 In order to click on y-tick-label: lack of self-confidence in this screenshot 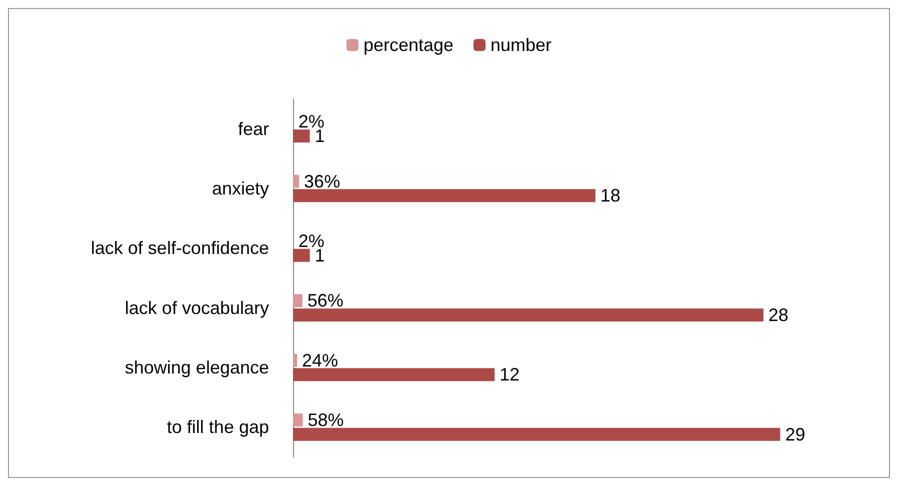, I will do `click(179, 248)`.